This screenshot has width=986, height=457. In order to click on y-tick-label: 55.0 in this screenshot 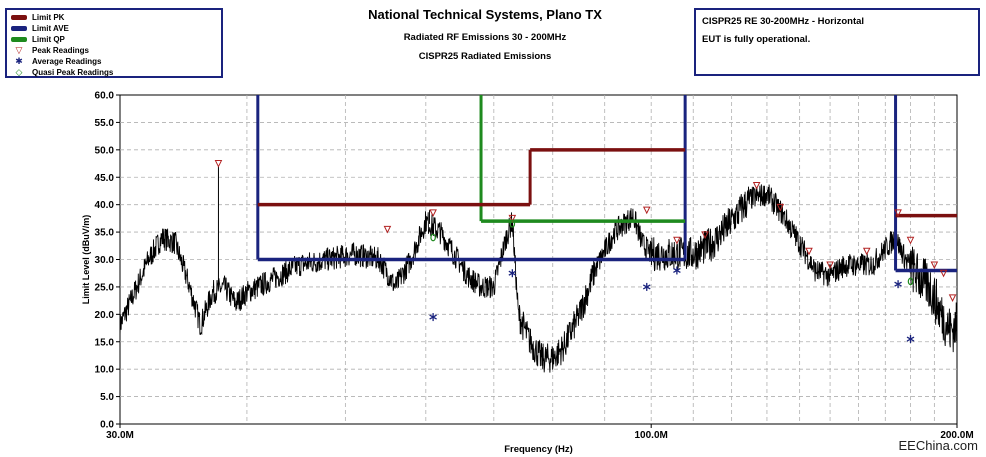, I will do `click(105, 123)`.